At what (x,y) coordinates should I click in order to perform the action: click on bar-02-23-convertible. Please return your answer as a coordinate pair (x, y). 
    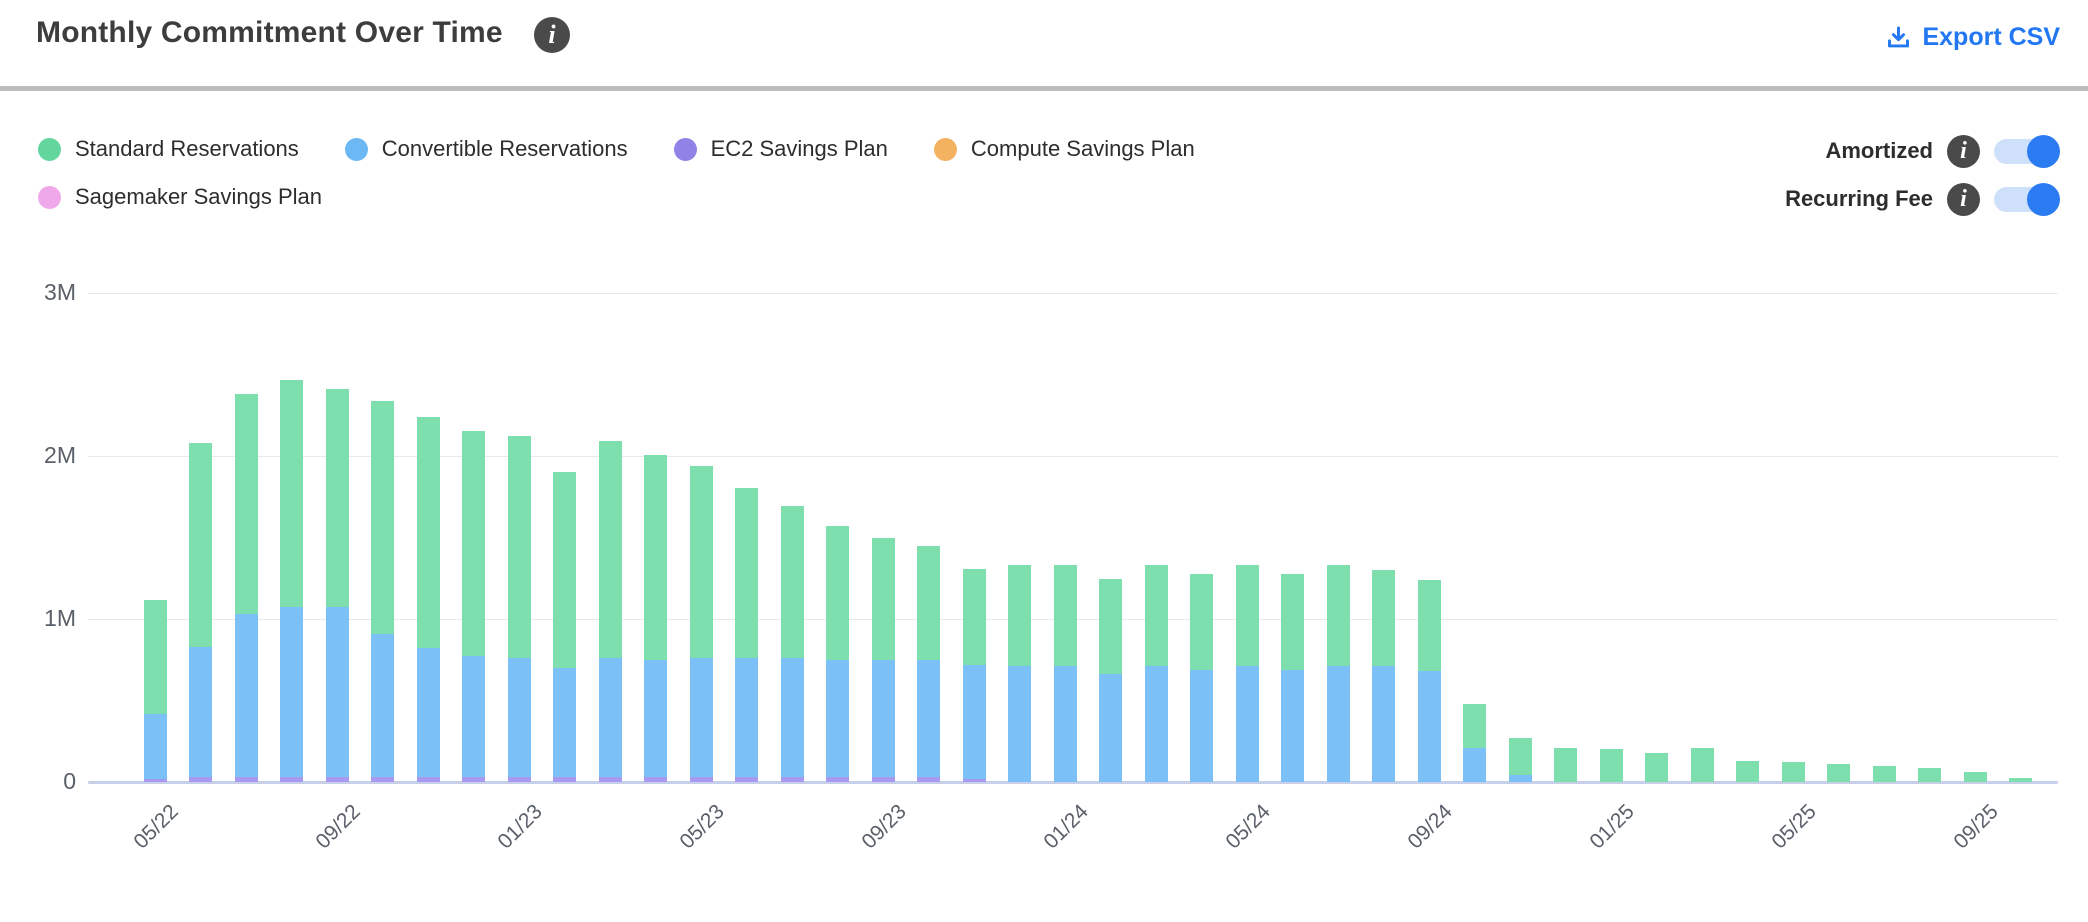
    Looking at the image, I should click on (564, 722).